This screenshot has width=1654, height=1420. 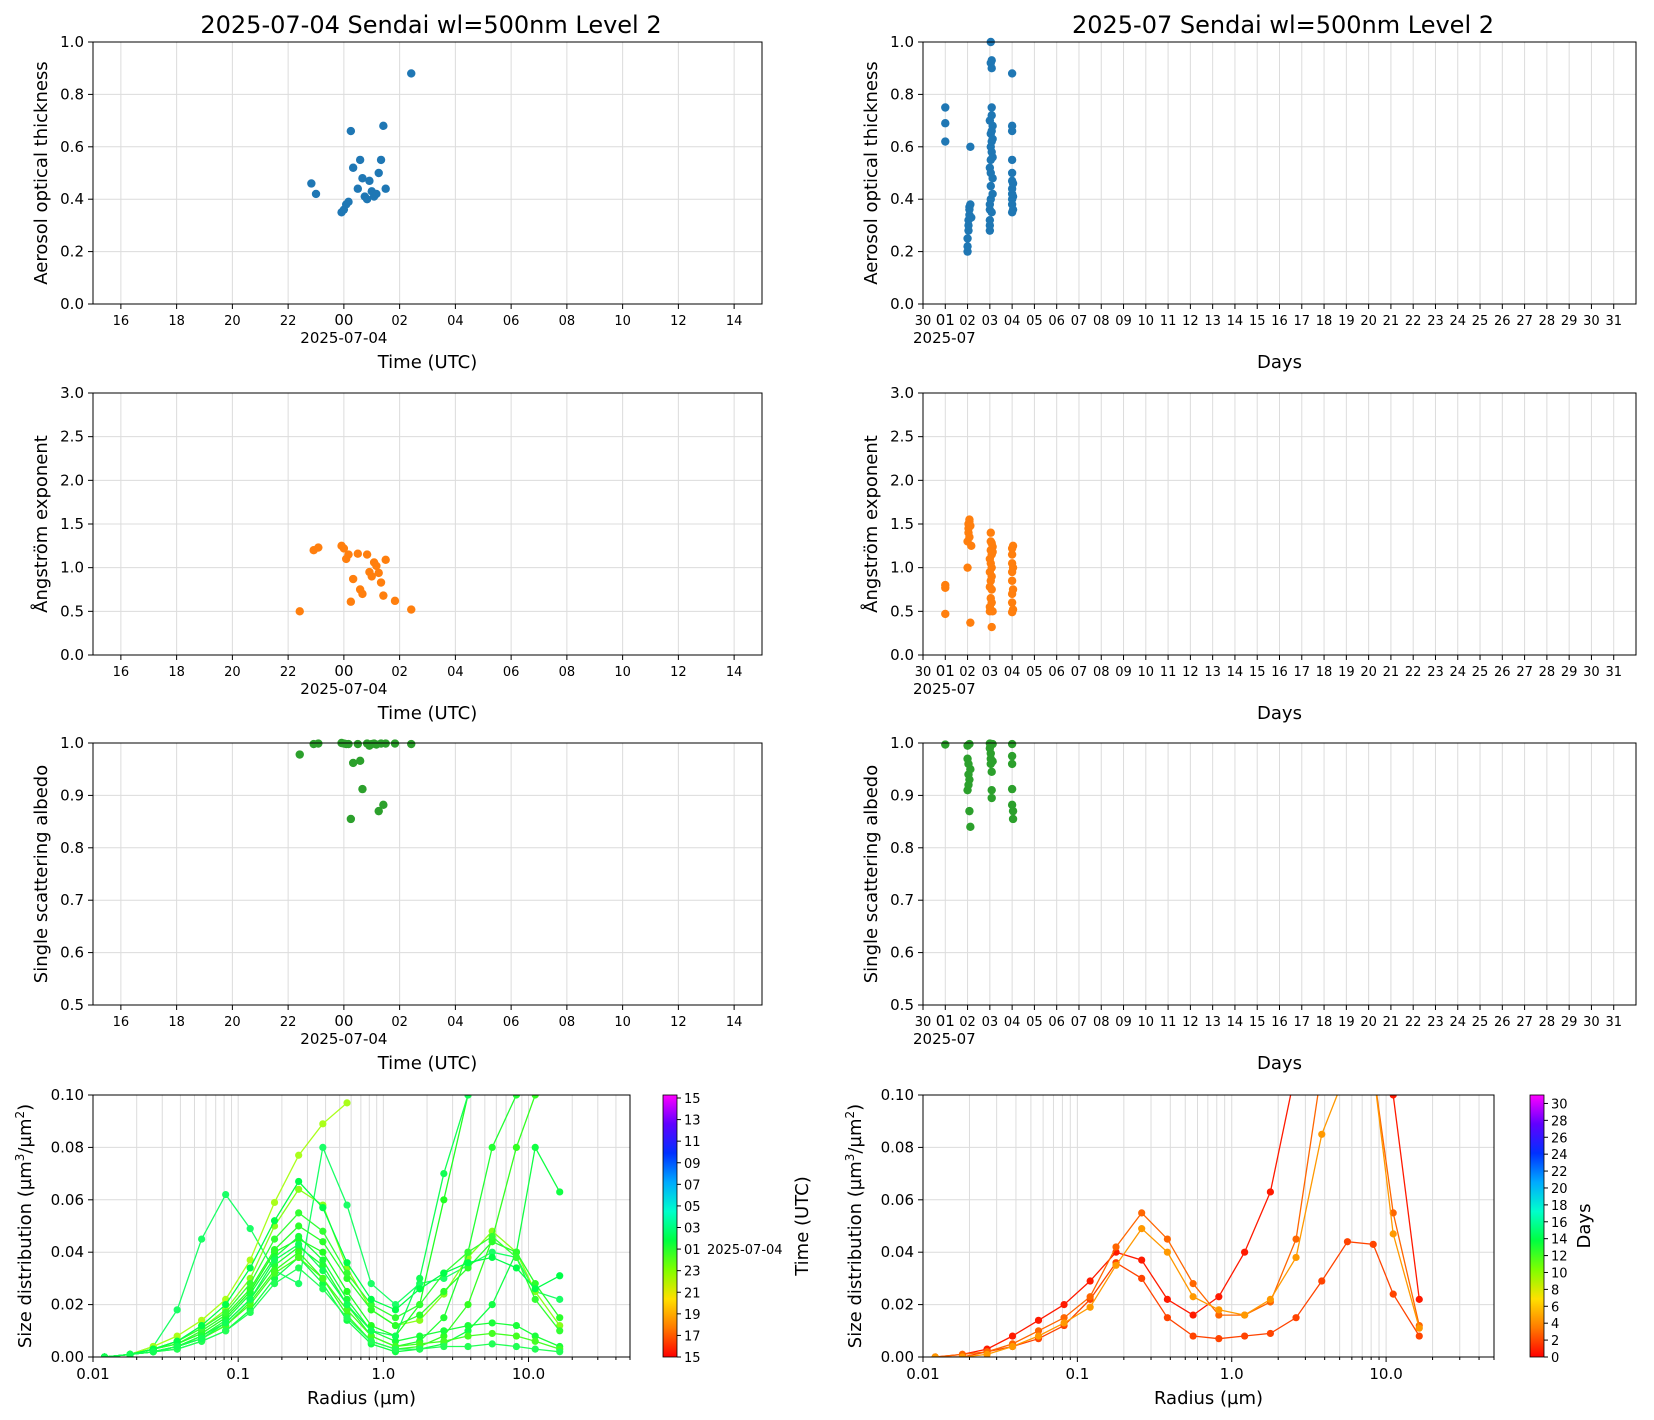 What do you see at coordinates (318, 743) in the screenshot?
I see `ssa-daily-point` at bounding box center [318, 743].